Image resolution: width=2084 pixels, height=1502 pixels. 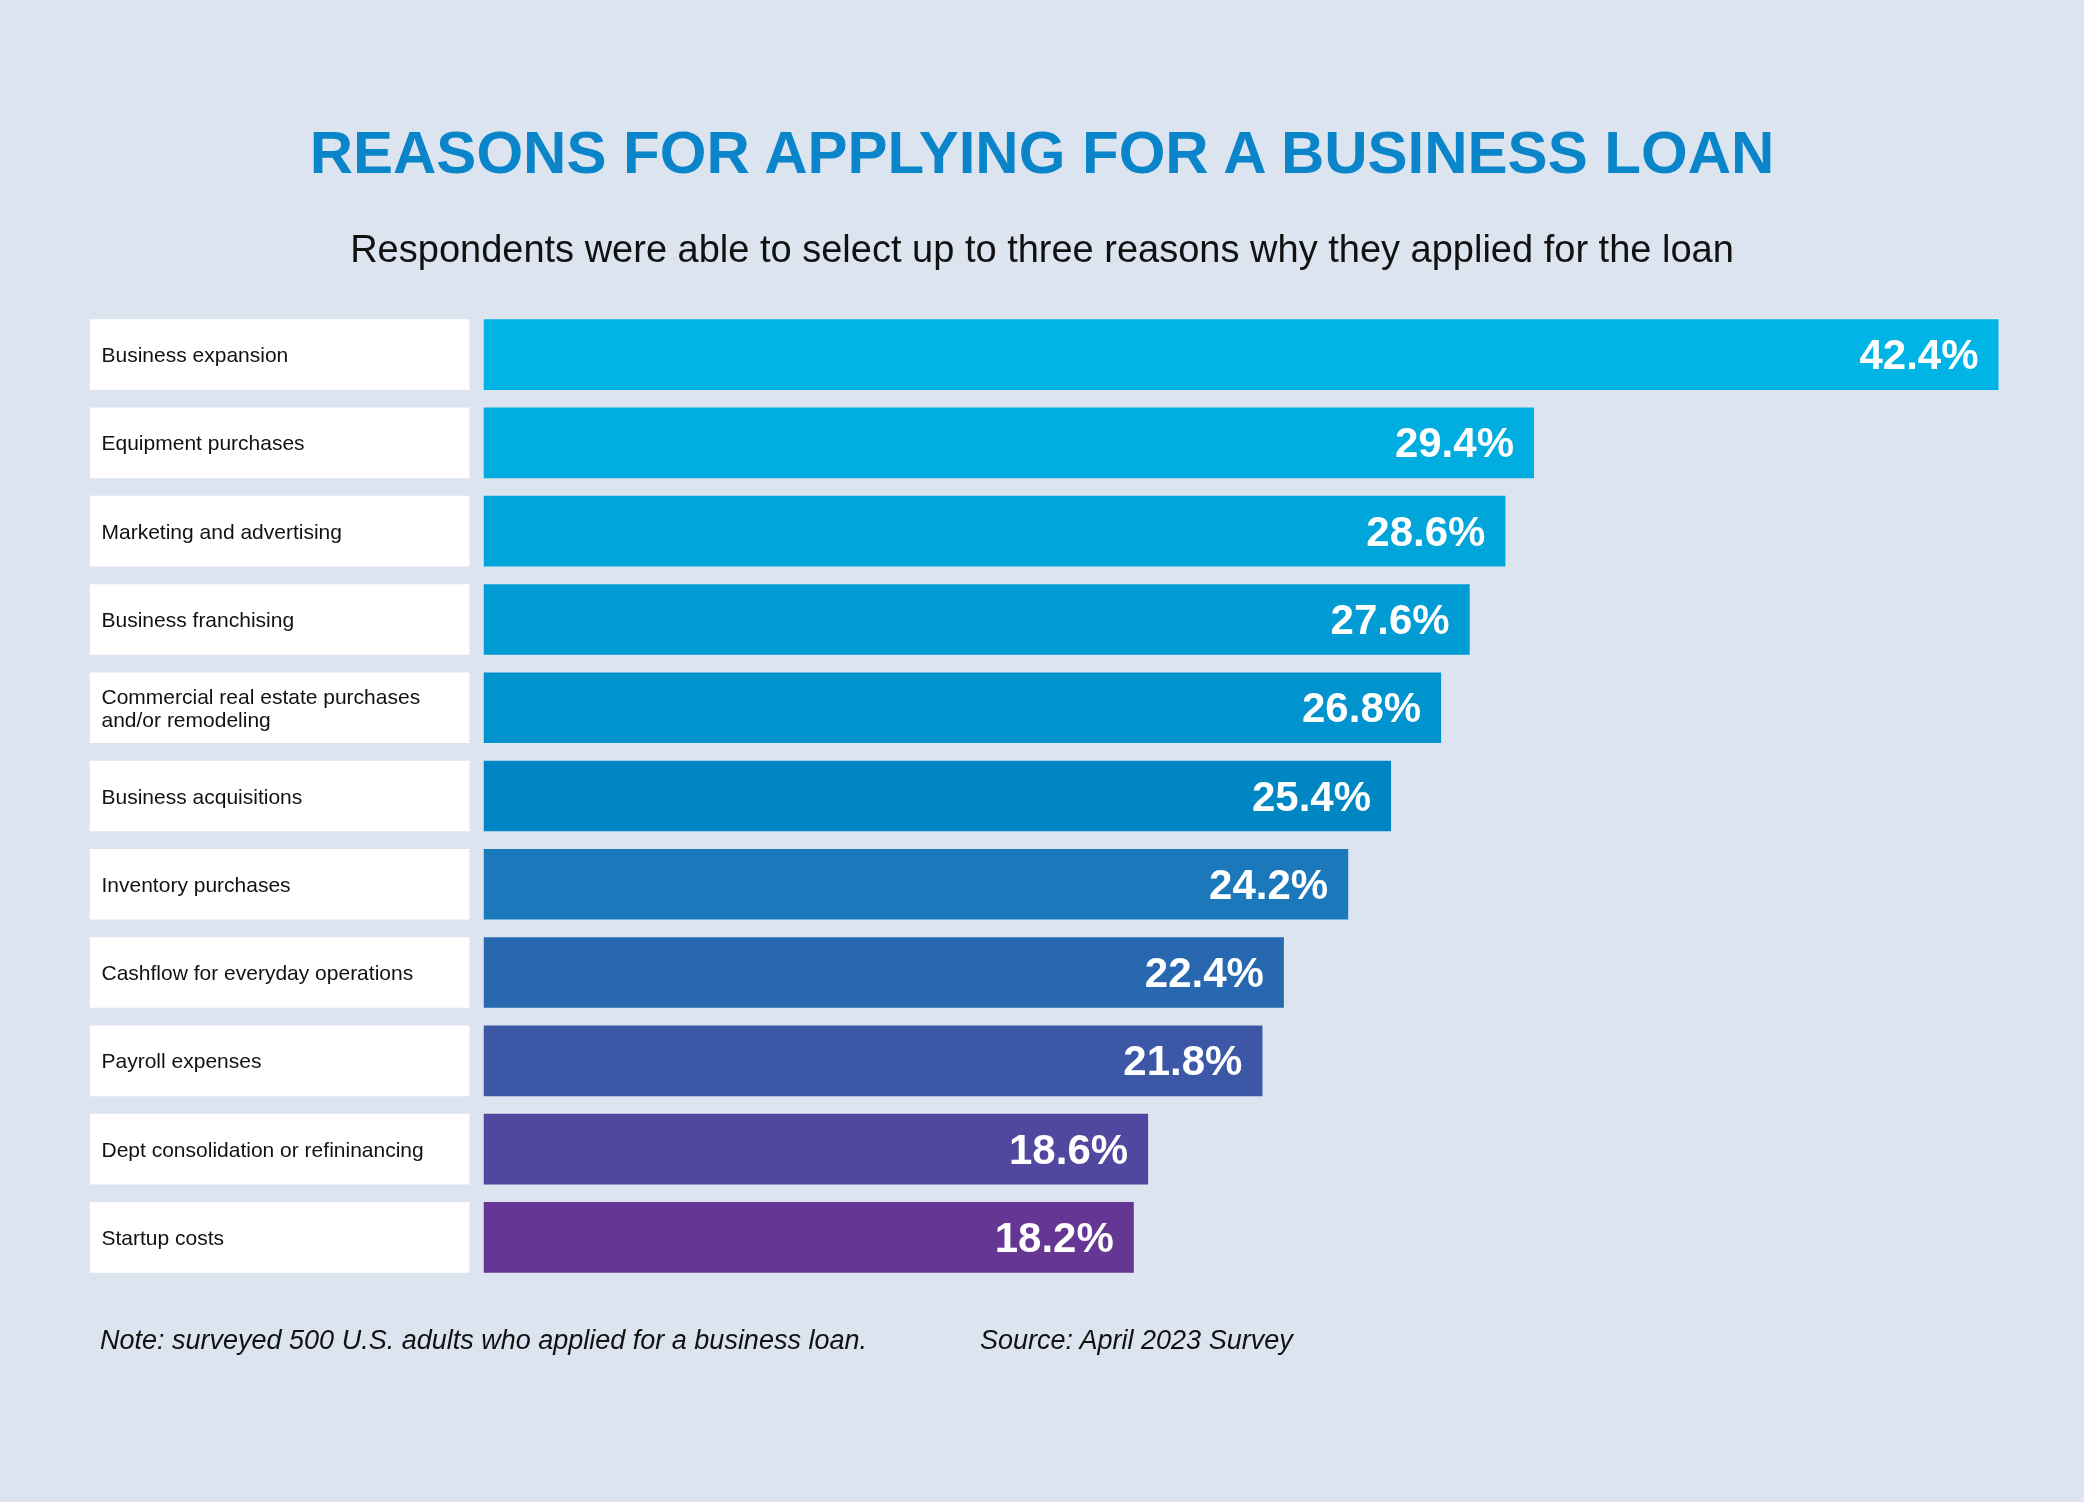 What do you see at coordinates (1069, 1149) in the screenshot?
I see `data-label: 18.6%` at bounding box center [1069, 1149].